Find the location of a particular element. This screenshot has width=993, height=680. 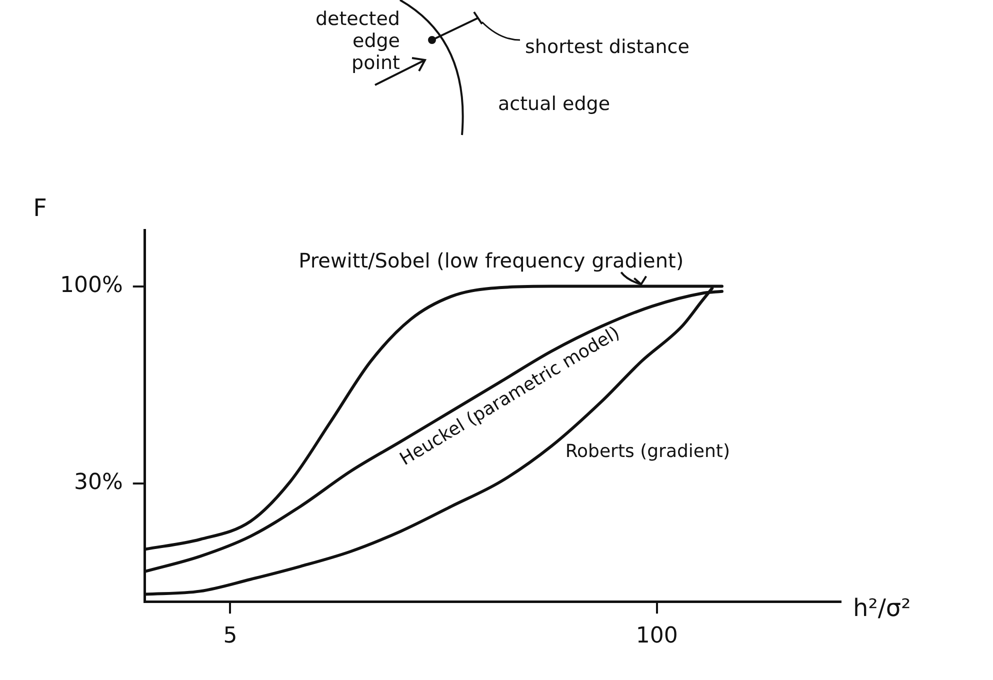

x-axis-title: h²/σ² is located at coordinates (882, 608).